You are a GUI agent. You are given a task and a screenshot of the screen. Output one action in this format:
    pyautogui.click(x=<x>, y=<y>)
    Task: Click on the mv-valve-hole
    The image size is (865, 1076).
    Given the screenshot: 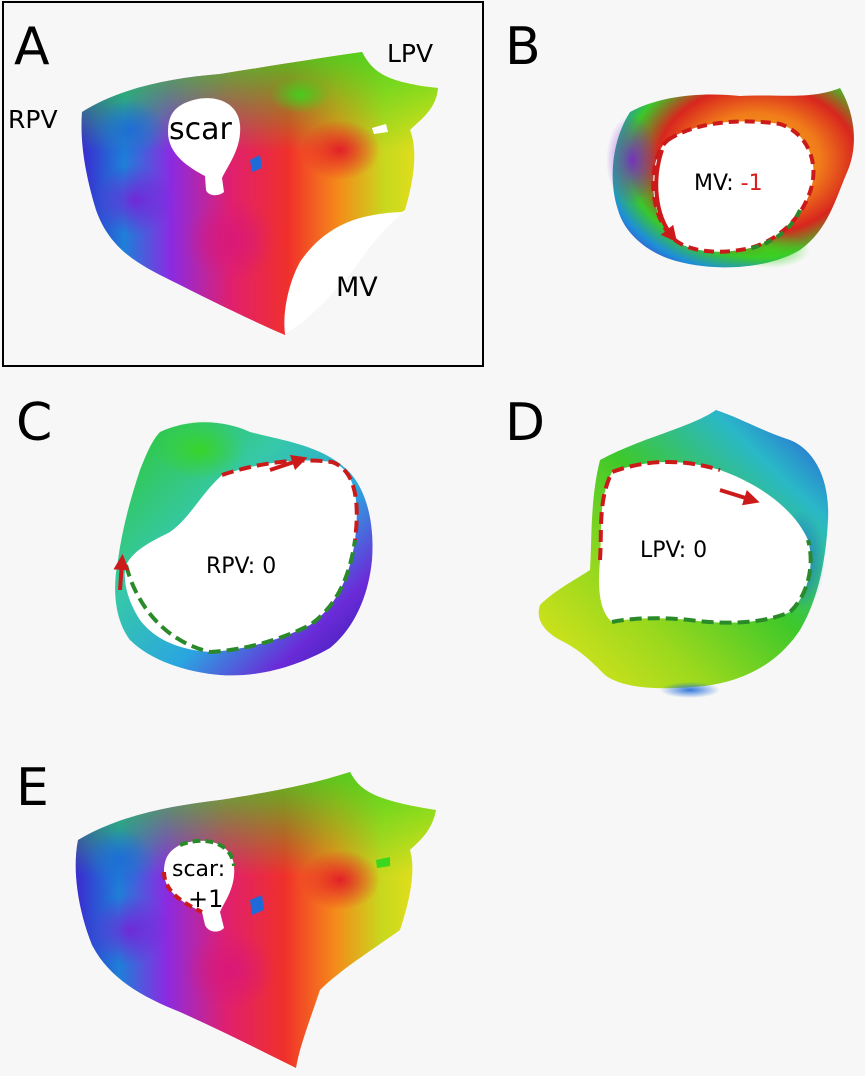 What is the action you would take?
    pyautogui.click(x=733, y=186)
    